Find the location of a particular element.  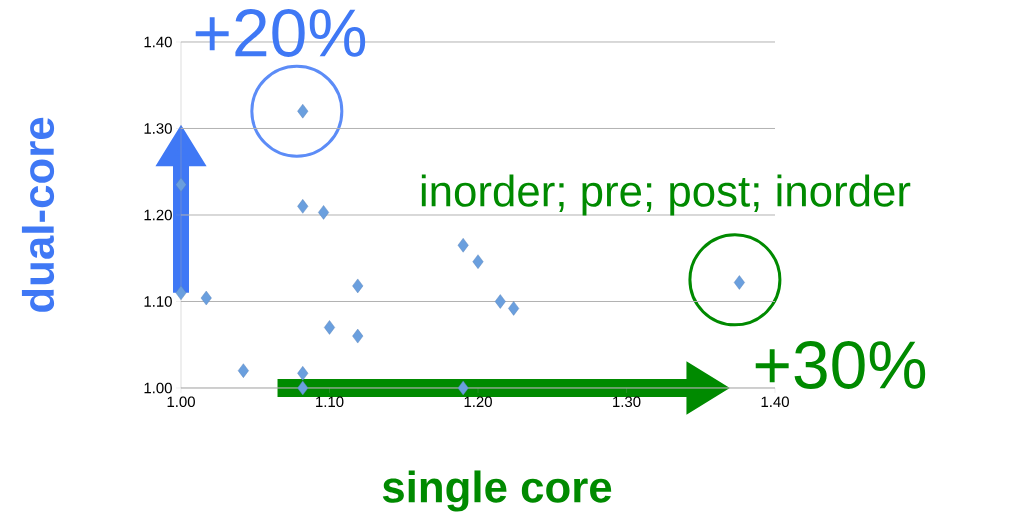

annotation: +20% is located at coordinates (280, 33).